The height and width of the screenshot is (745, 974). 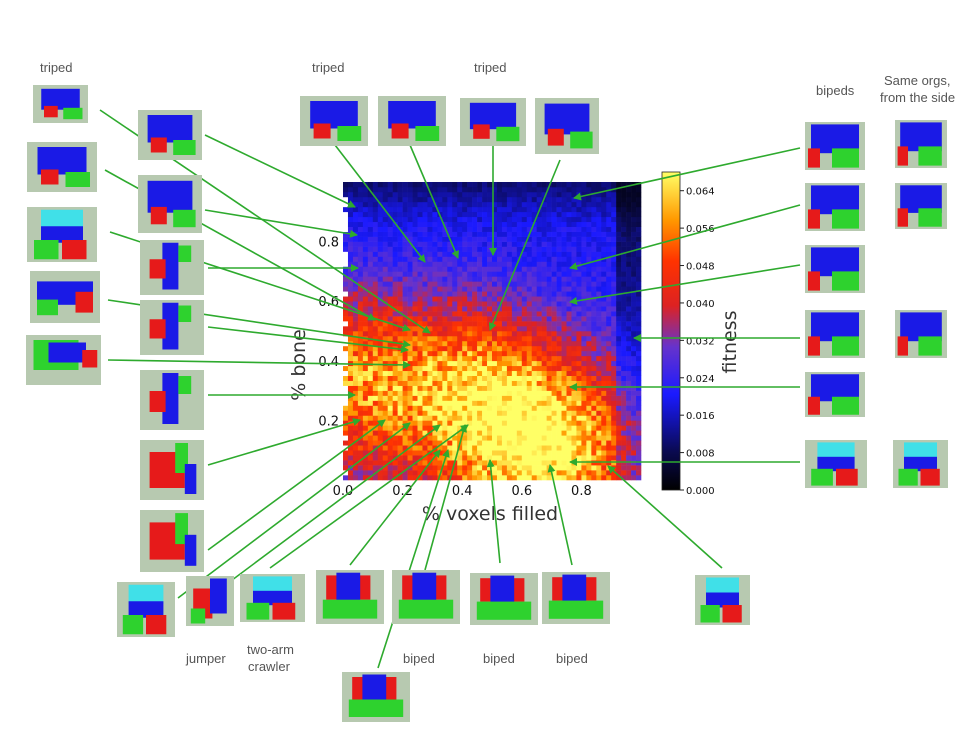 What do you see at coordinates (56, 67) in the screenshot?
I see `label-triped-left: triped` at bounding box center [56, 67].